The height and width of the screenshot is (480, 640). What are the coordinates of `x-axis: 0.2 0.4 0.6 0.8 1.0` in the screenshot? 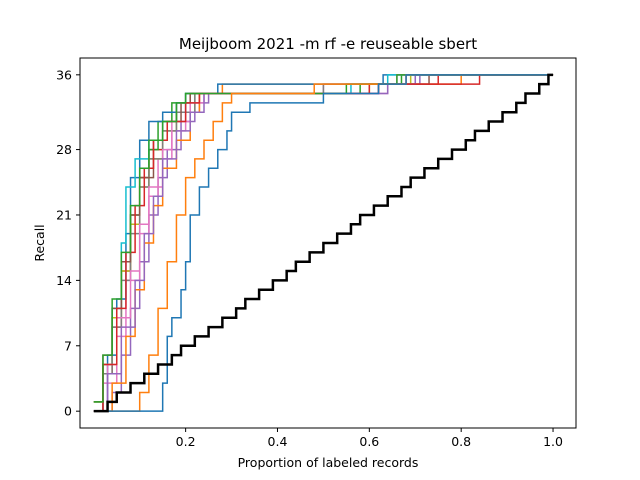 It's located at (369, 438).